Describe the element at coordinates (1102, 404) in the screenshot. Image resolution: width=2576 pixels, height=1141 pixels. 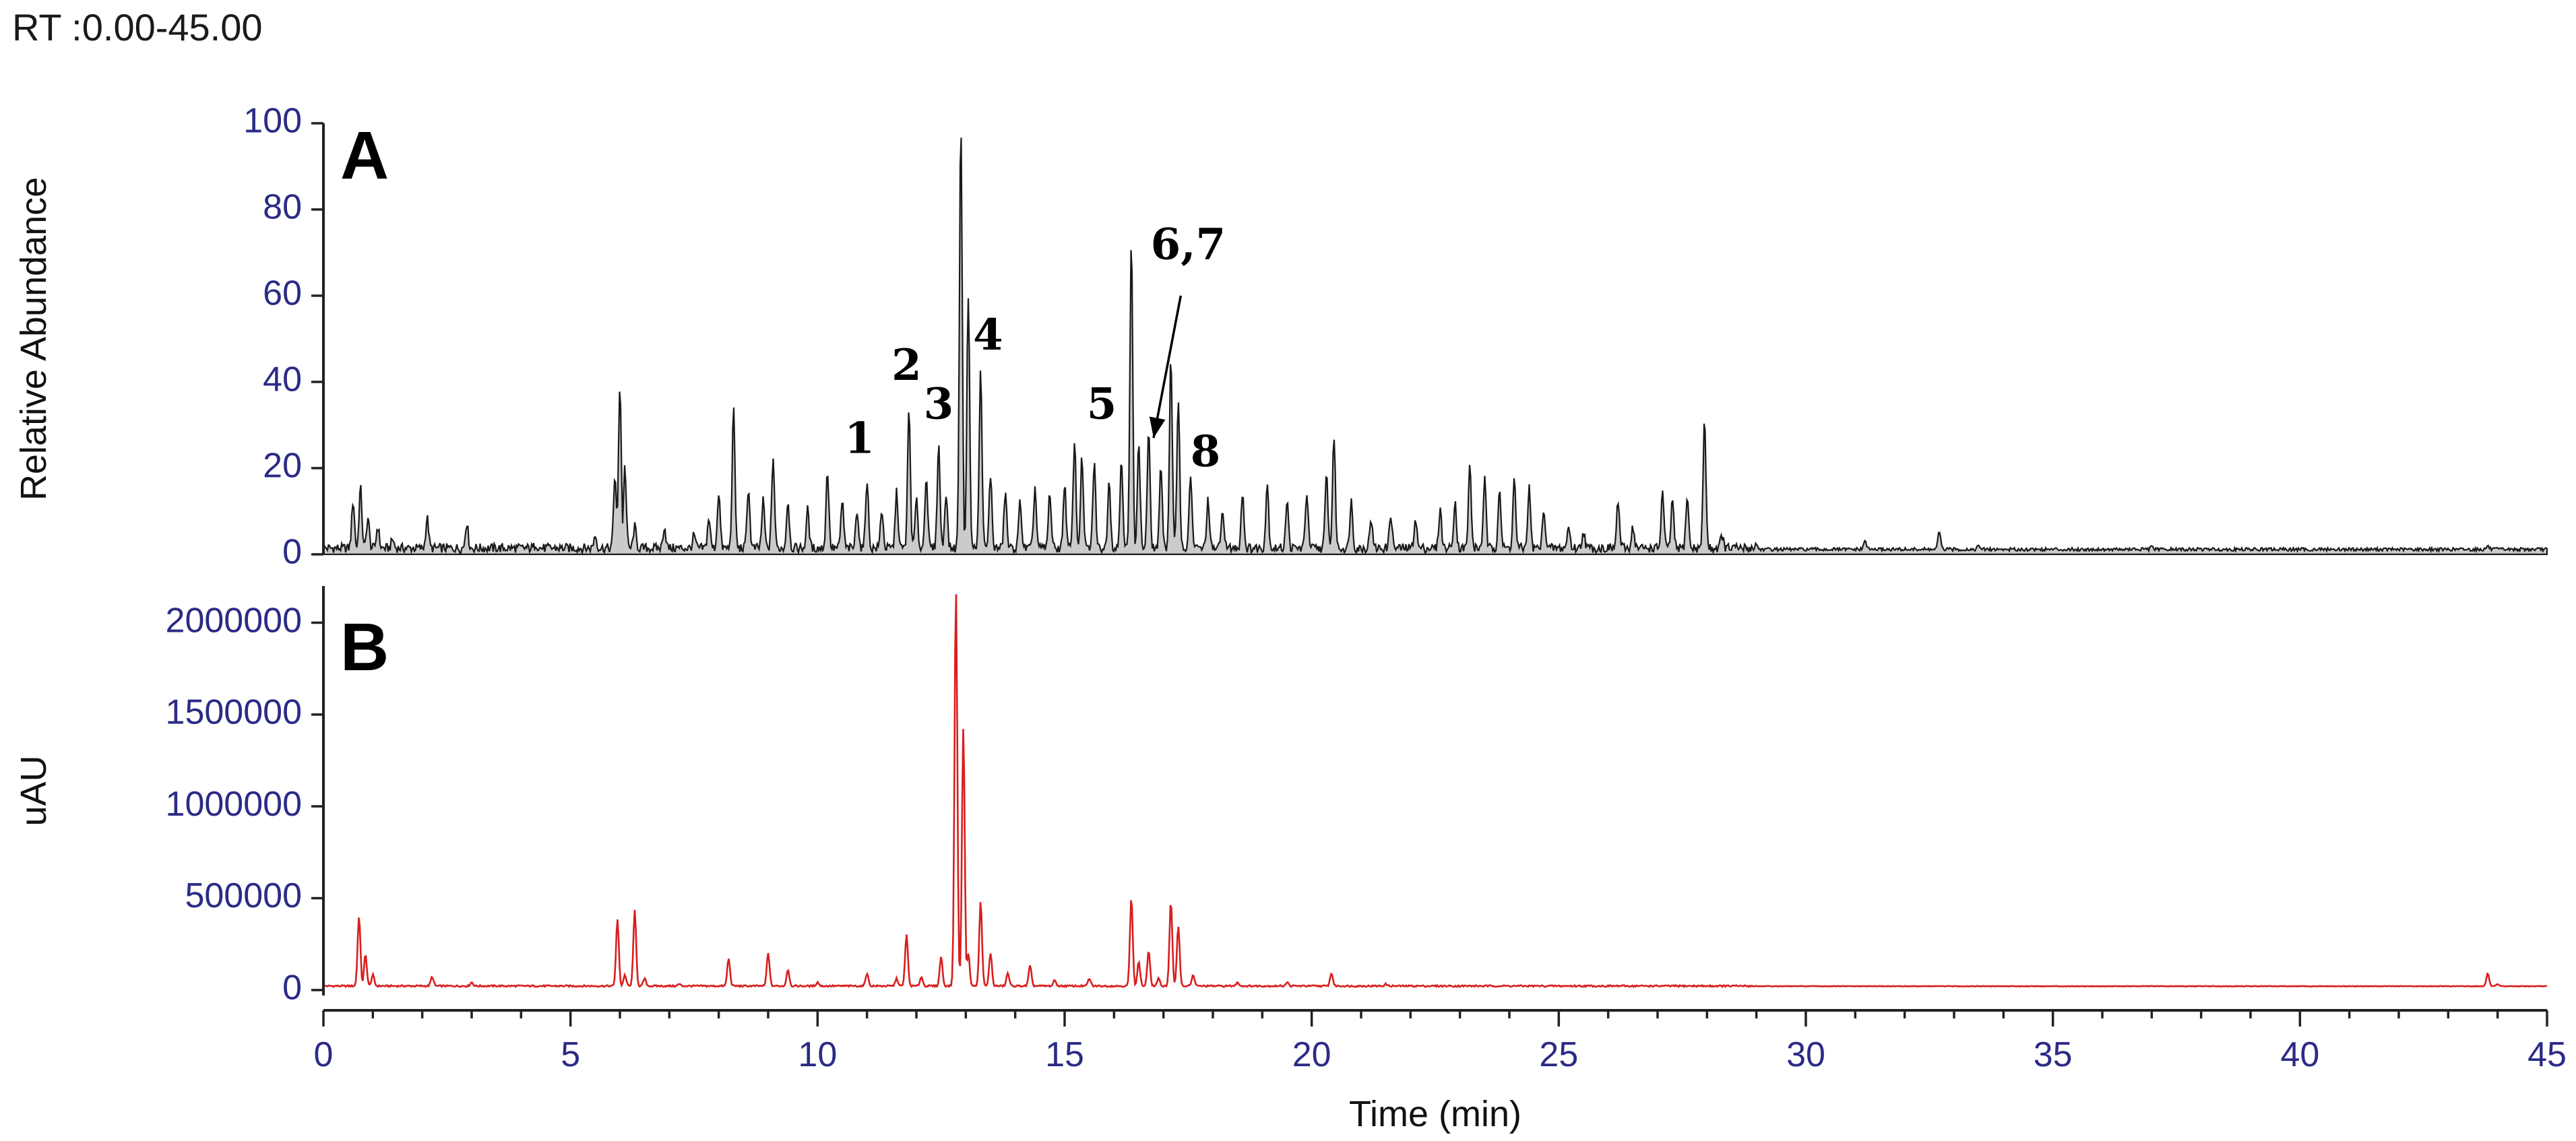
I see `peak-label: 5` at that location.